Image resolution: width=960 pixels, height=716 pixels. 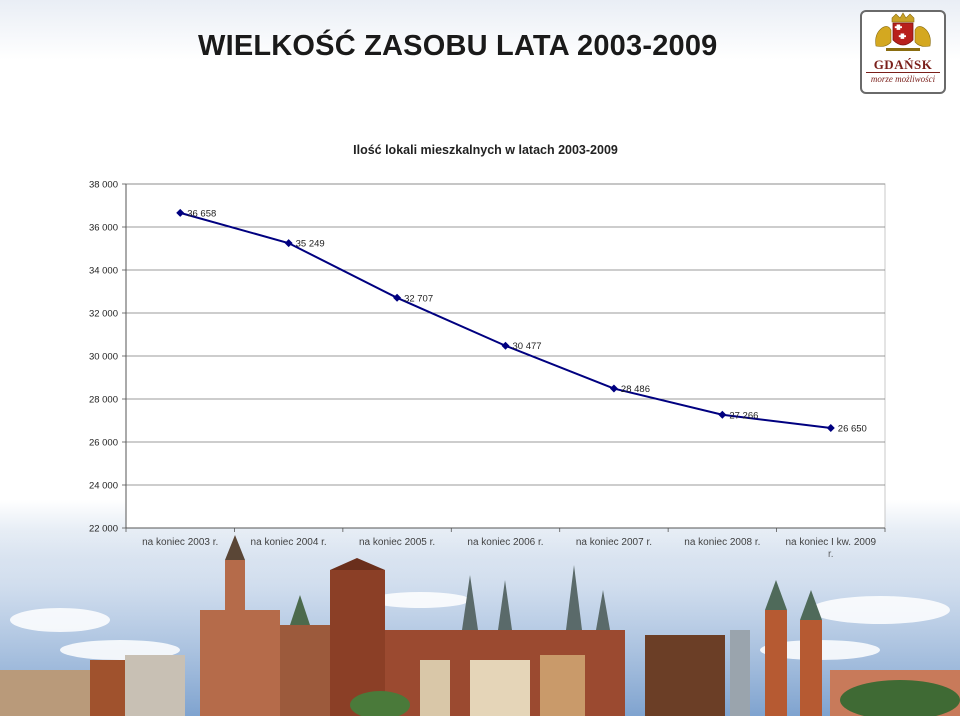 What do you see at coordinates (903, 31) in the screenshot?
I see `coat-of-arms-icon` at bounding box center [903, 31].